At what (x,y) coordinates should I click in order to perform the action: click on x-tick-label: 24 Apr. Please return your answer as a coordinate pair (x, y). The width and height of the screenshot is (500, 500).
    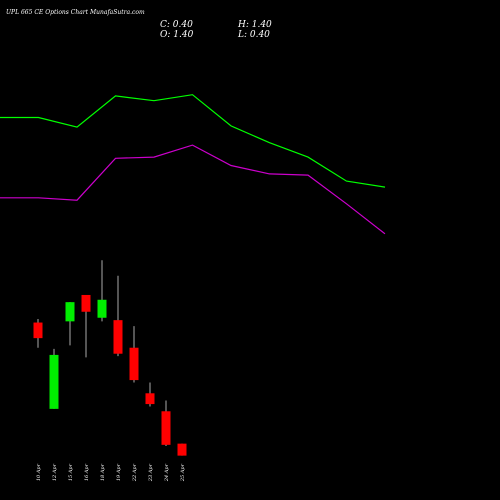
    Looking at the image, I should click on (167, 472).